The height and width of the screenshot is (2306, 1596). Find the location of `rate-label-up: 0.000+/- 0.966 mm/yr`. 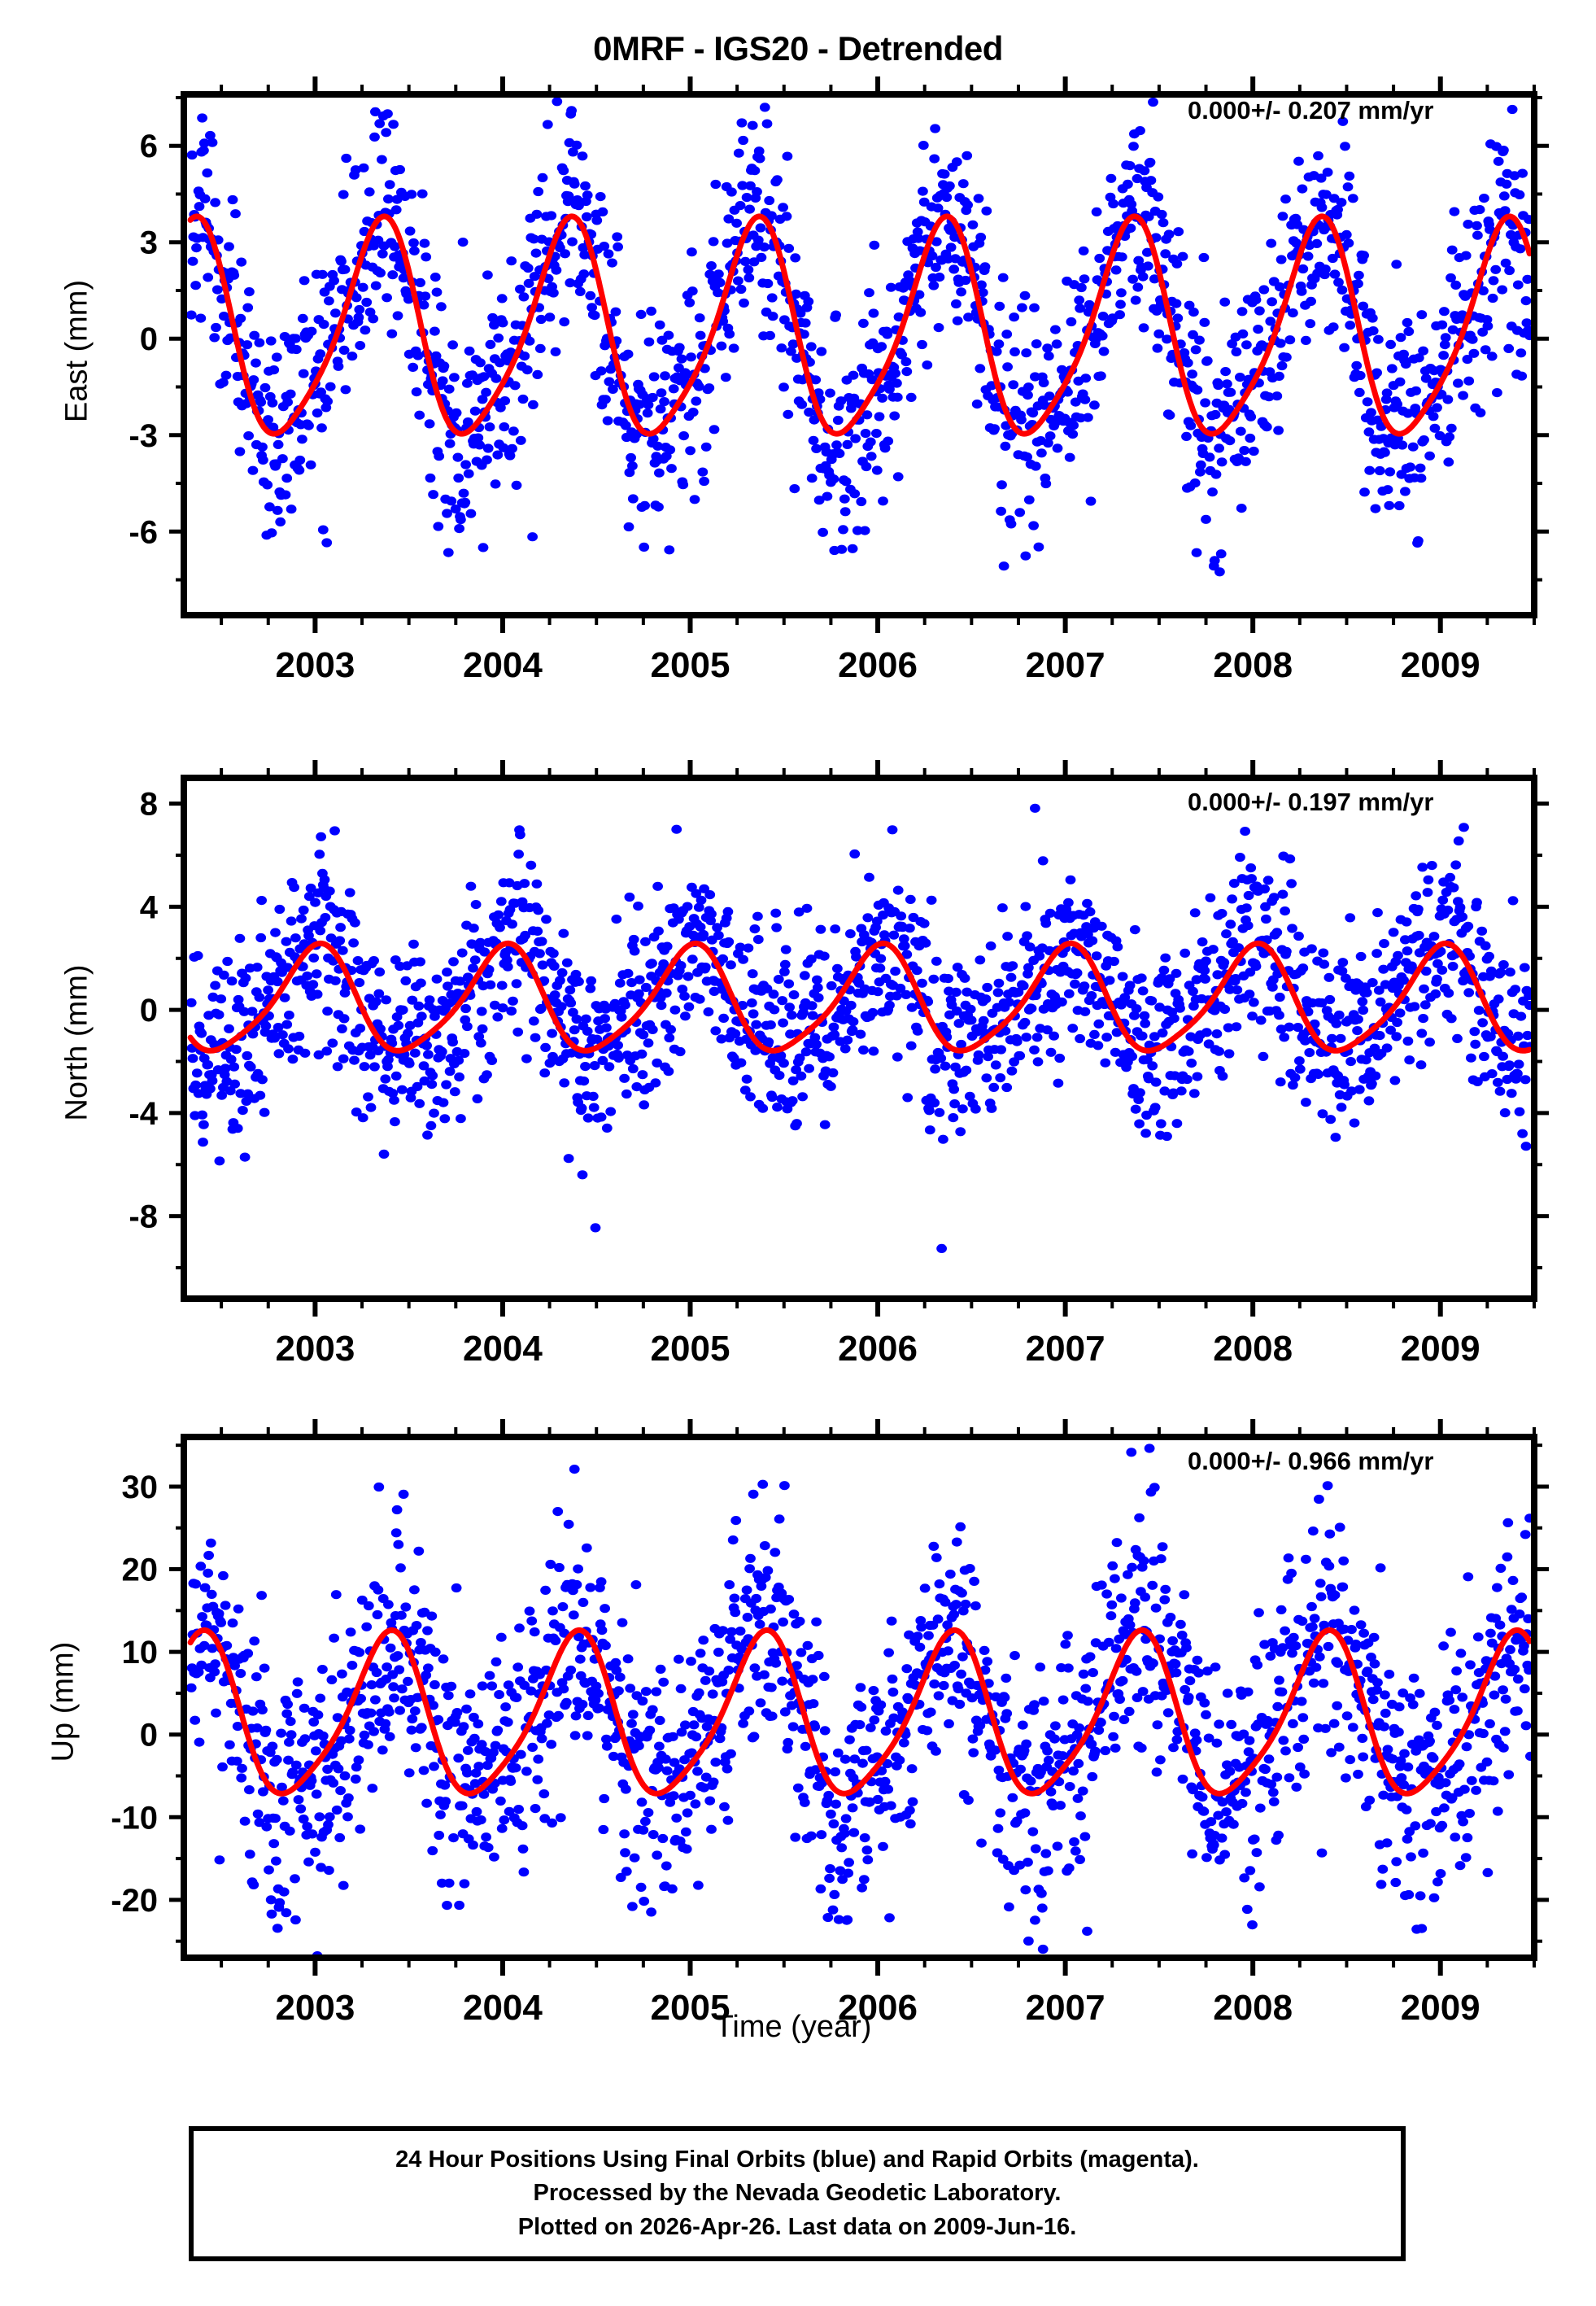

rate-label-up: 0.000+/- 0.966 mm/yr is located at coordinates (1311, 1461).